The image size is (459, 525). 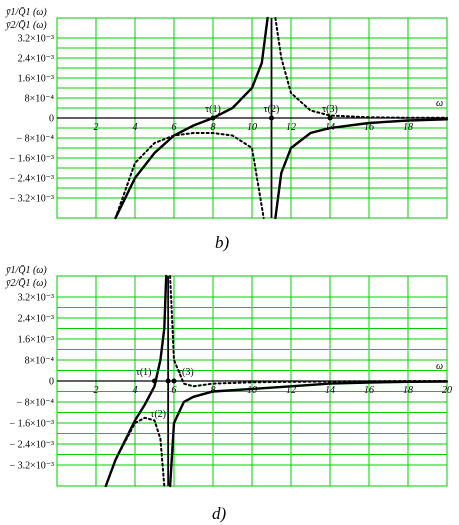 I want to click on x-tick-label: 14, so click(x=330, y=390).